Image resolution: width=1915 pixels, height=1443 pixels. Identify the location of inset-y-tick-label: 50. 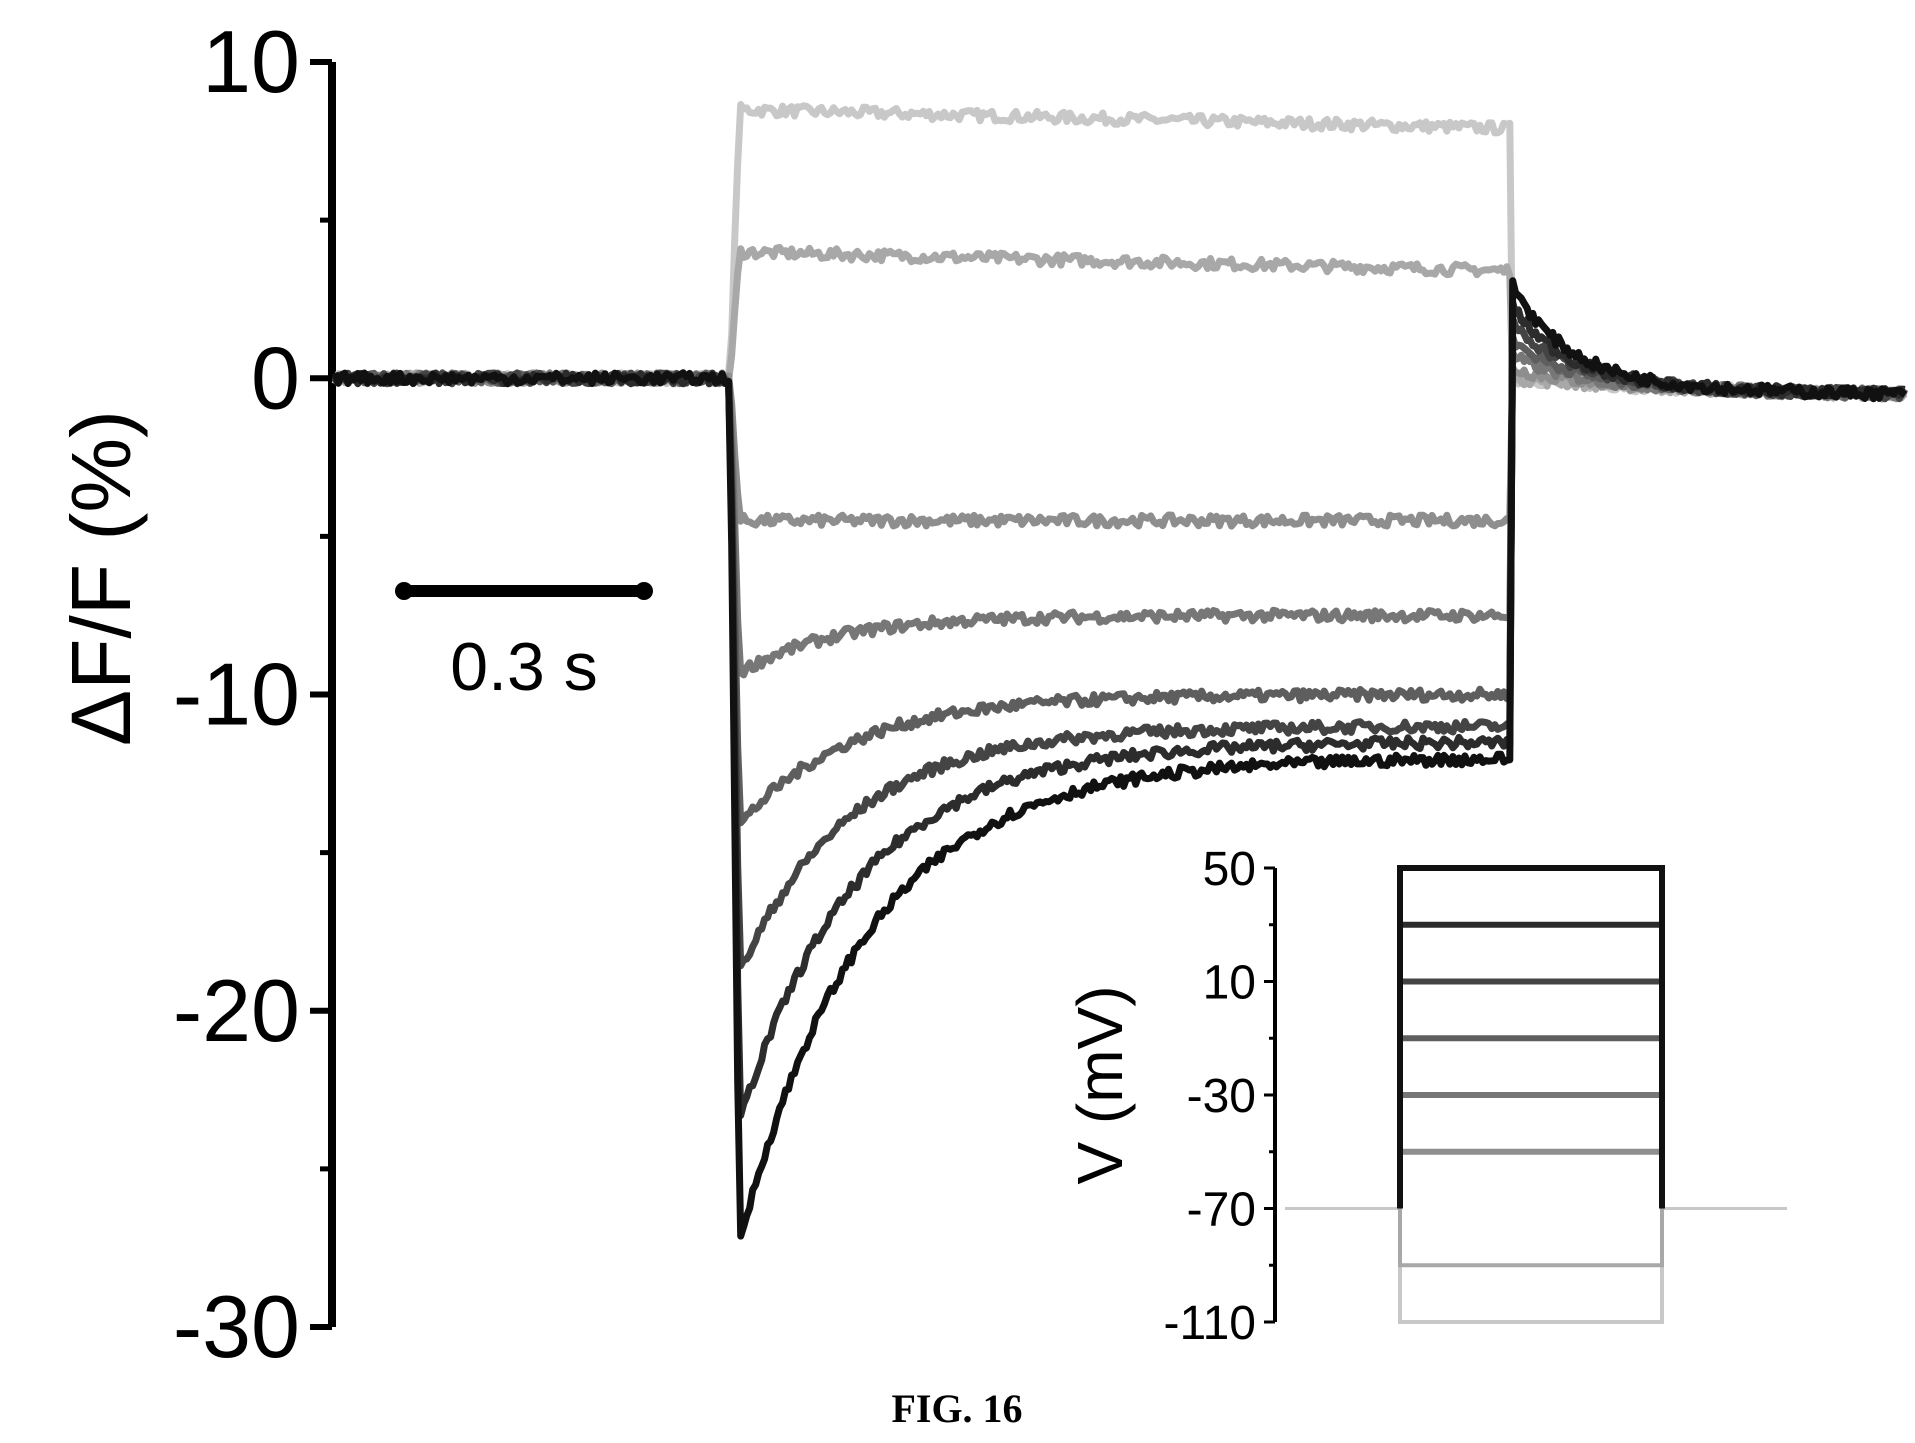
(1229, 869).